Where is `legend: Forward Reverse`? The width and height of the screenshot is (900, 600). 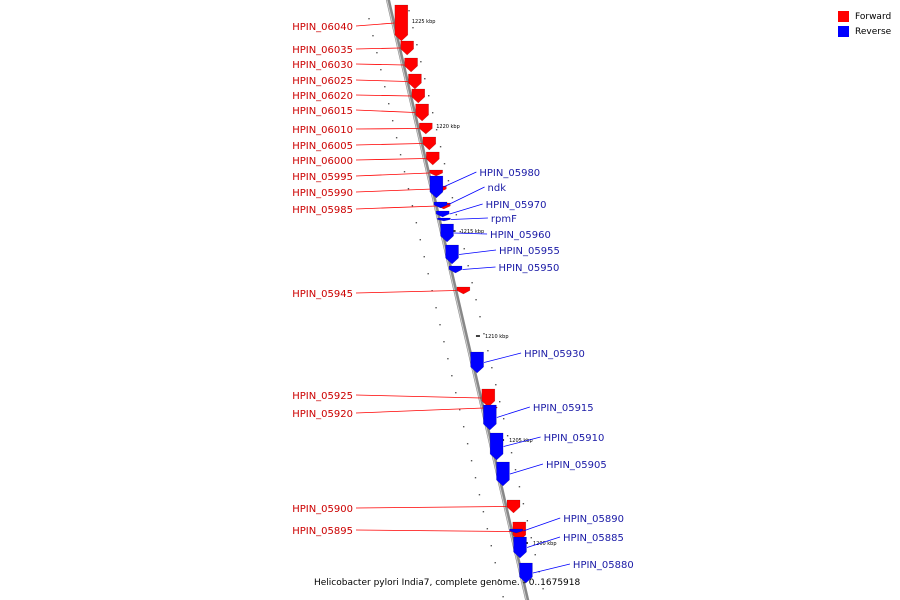 legend: Forward Reverse is located at coordinates (864, 24).